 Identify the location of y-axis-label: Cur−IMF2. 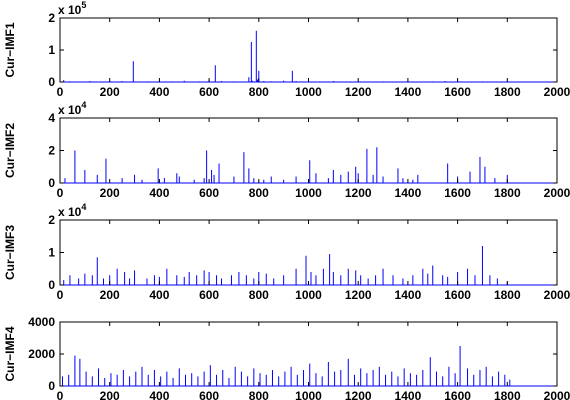
(10, 150).